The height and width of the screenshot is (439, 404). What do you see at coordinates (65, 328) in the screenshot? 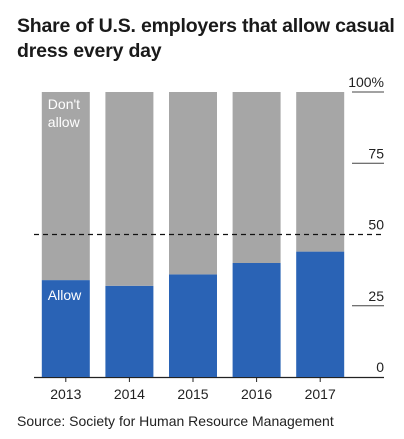
I see `bar-allow-2013` at bounding box center [65, 328].